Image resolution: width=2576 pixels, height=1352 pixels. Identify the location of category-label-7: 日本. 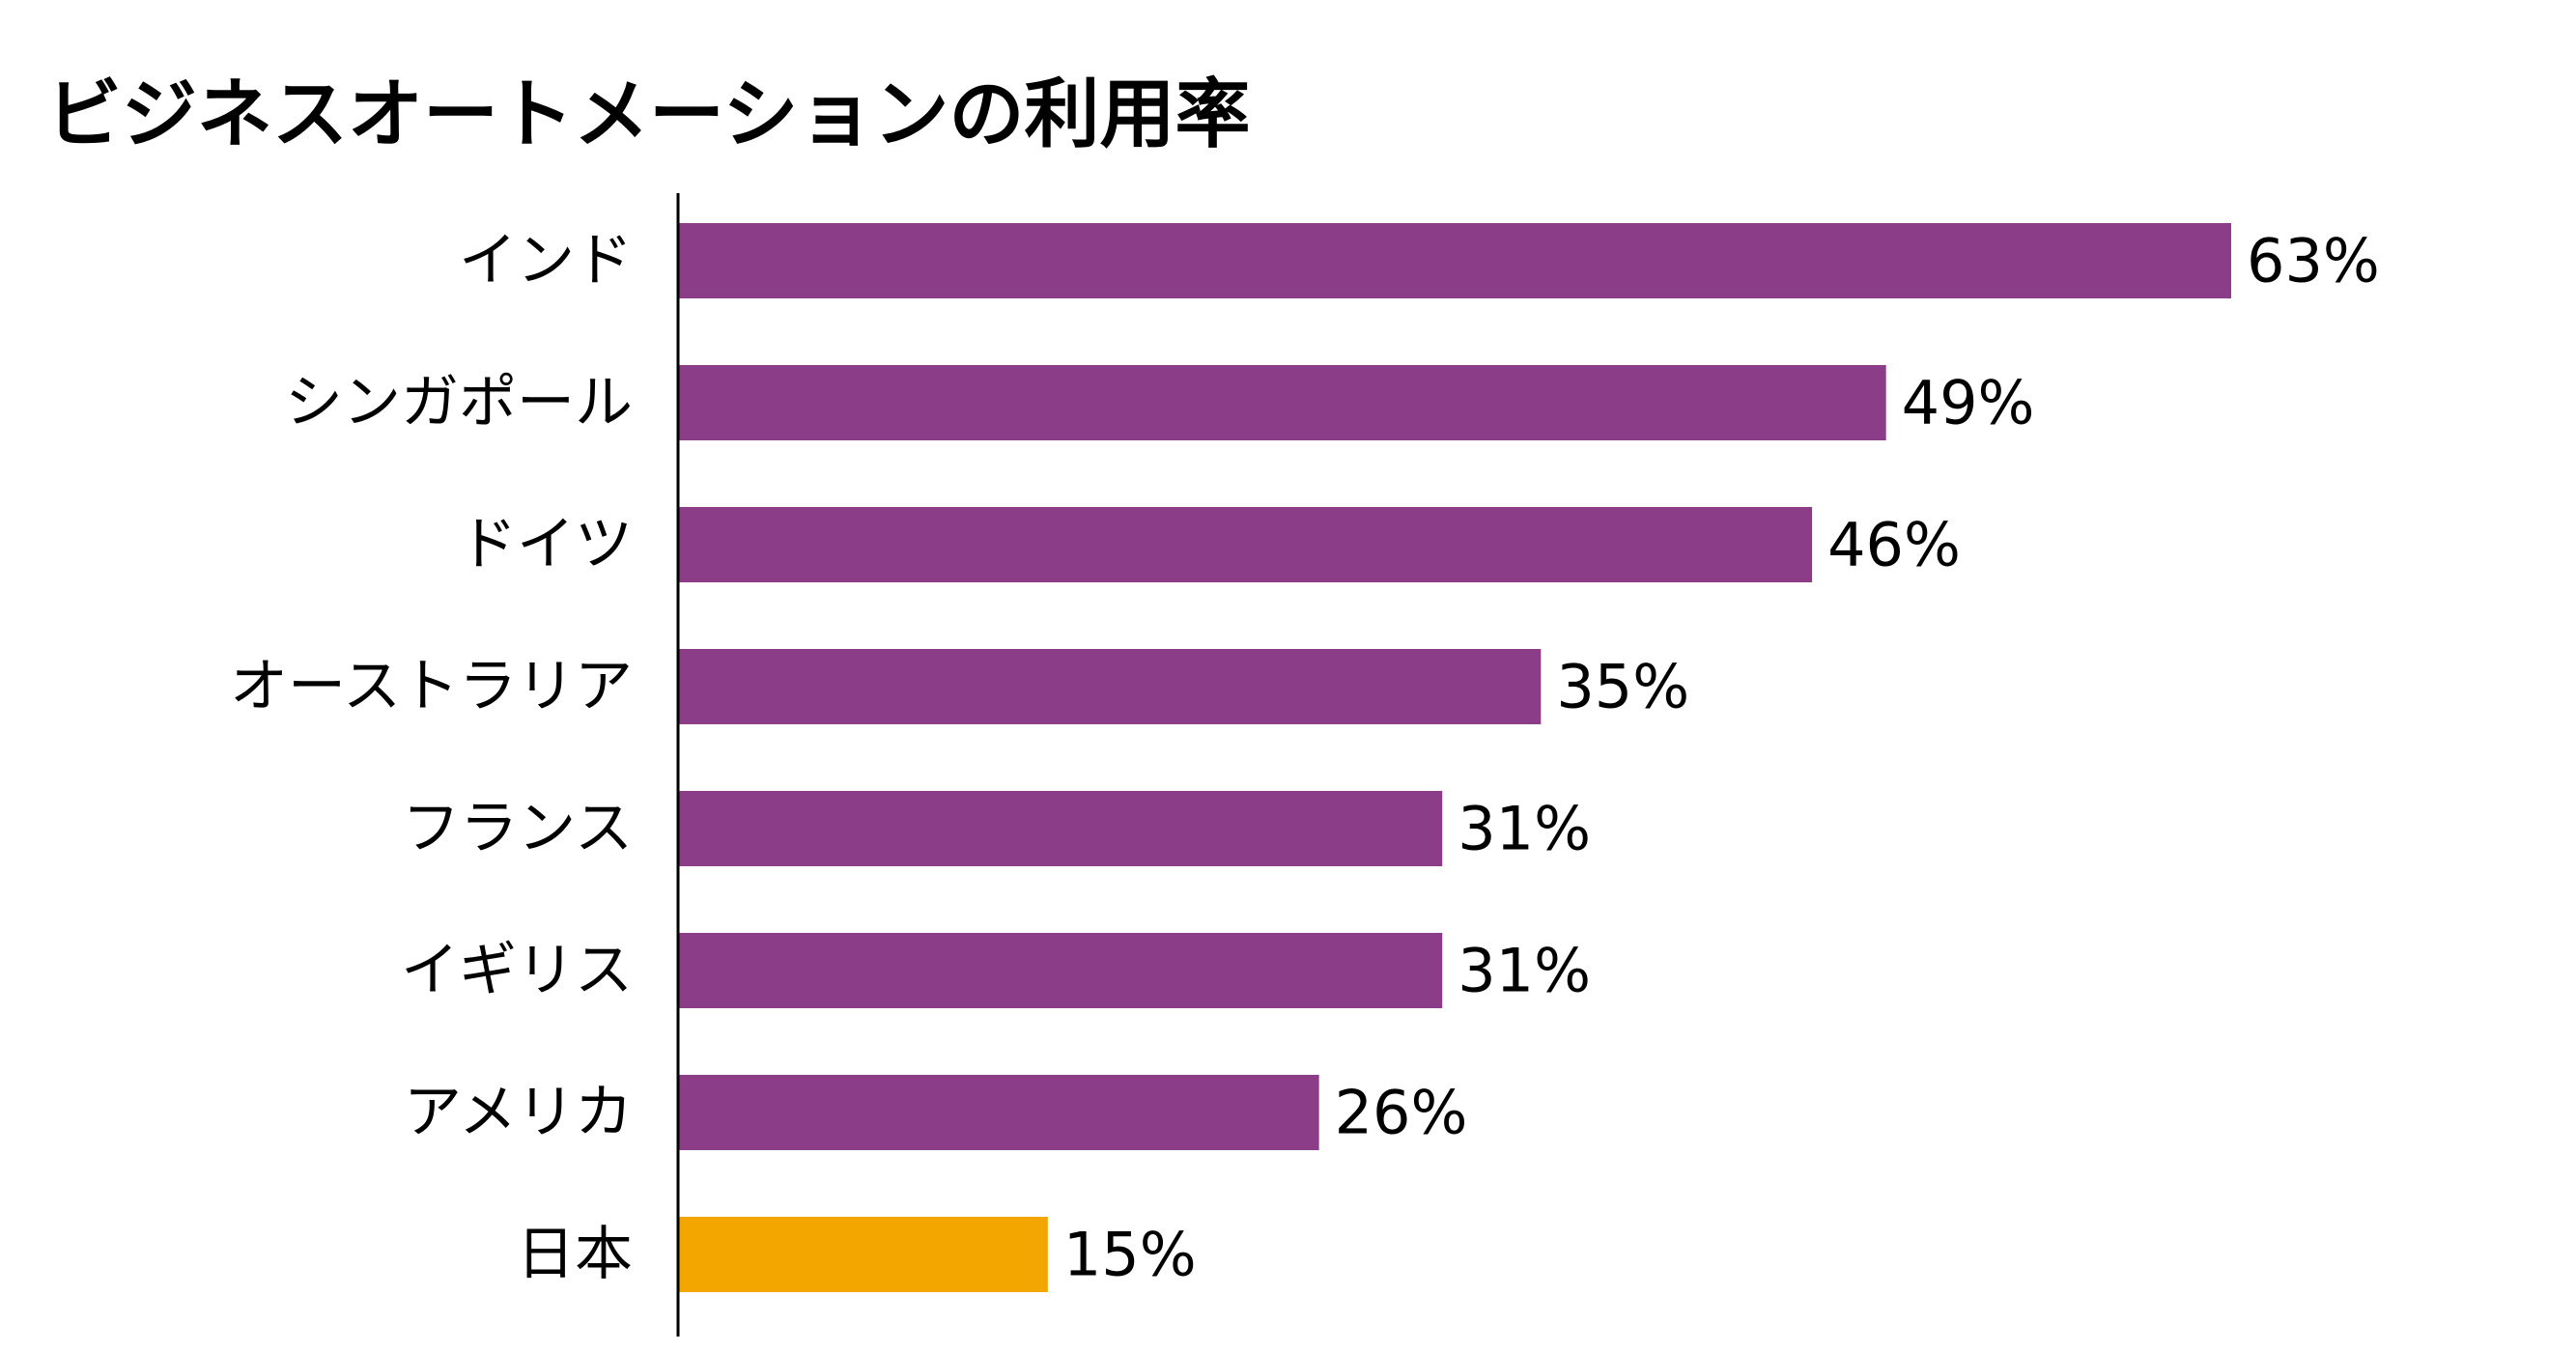
(575, 1254).